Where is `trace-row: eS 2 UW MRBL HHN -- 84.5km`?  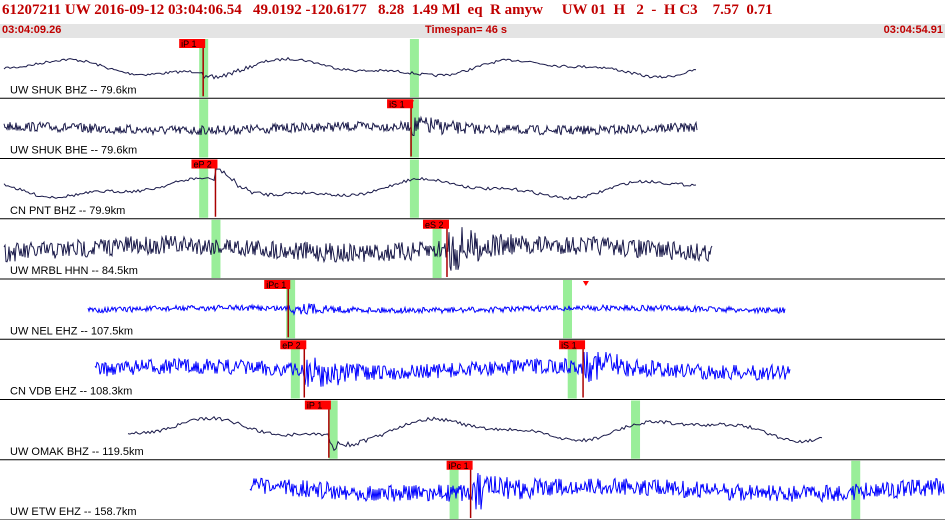
trace-row: eS 2 UW MRBL HHN -- 84.5km is located at coordinates (472, 249).